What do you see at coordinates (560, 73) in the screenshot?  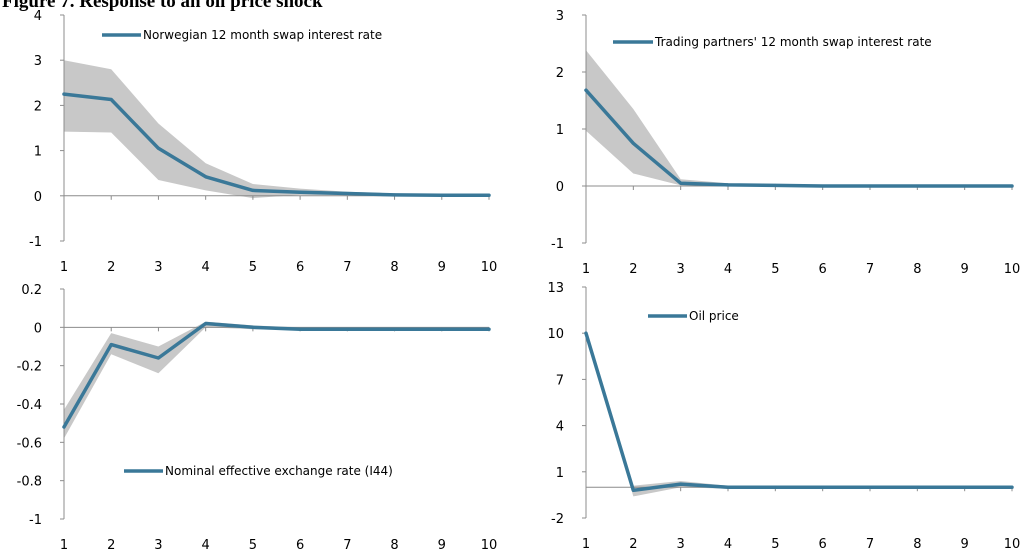 I see `y-tick-label: 2` at bounding box center [560, 73].